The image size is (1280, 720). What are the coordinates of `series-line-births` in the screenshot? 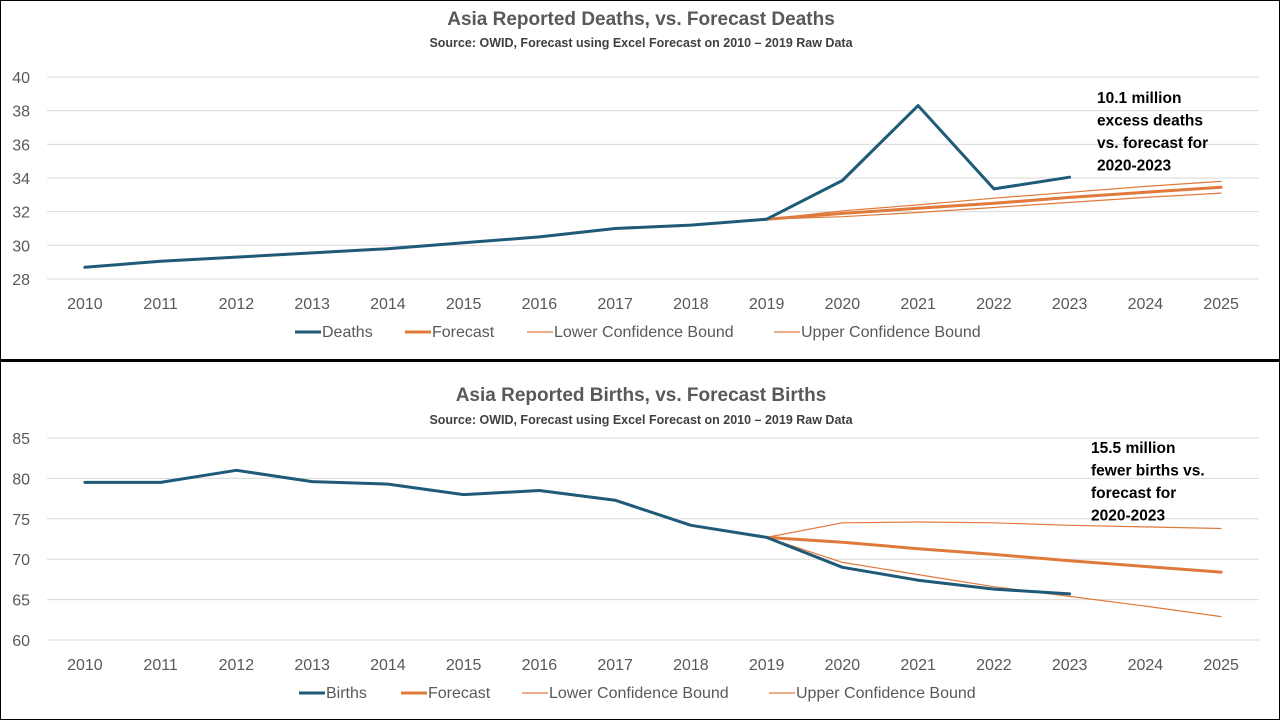 It's located at (577, 532).